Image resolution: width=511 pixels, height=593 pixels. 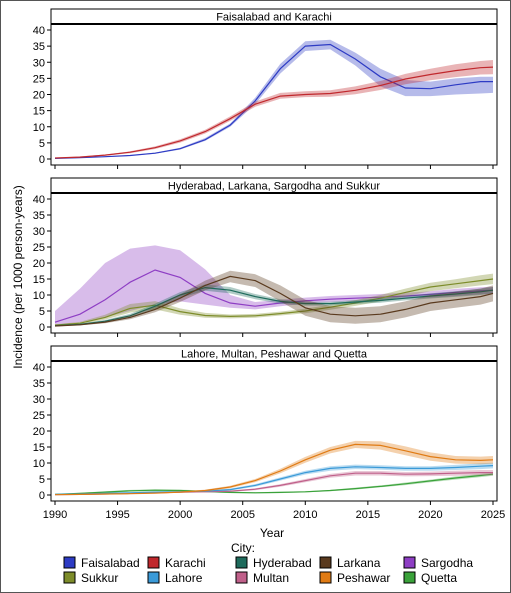 What do you see at coordinates (368, 515) in the screenshot?
I see `x-tick-label: 2015` at bounding box center [368, 515].